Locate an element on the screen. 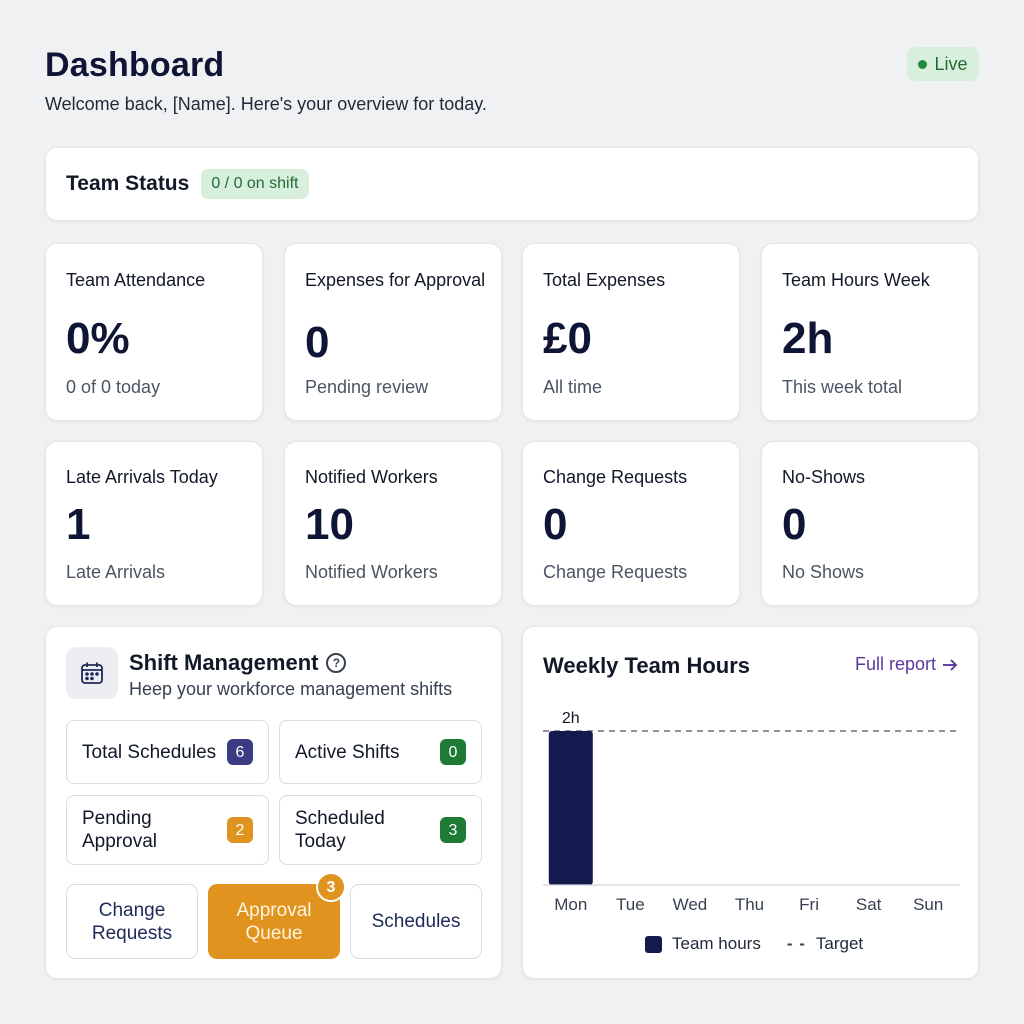  stat-label: Team Attendance is located at coordinates (136, 280).